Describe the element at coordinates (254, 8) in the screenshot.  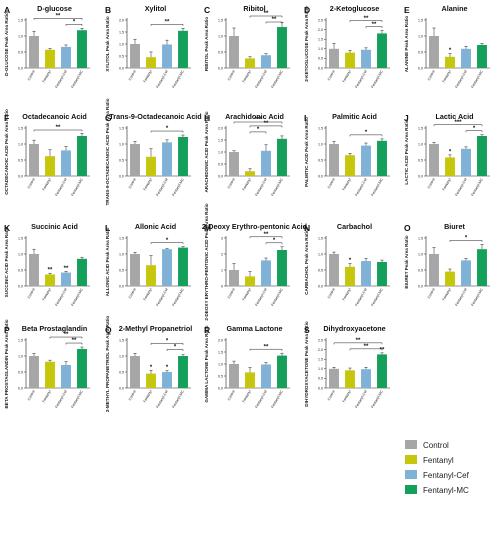
I see `chart-title: Ribitol` at that location.